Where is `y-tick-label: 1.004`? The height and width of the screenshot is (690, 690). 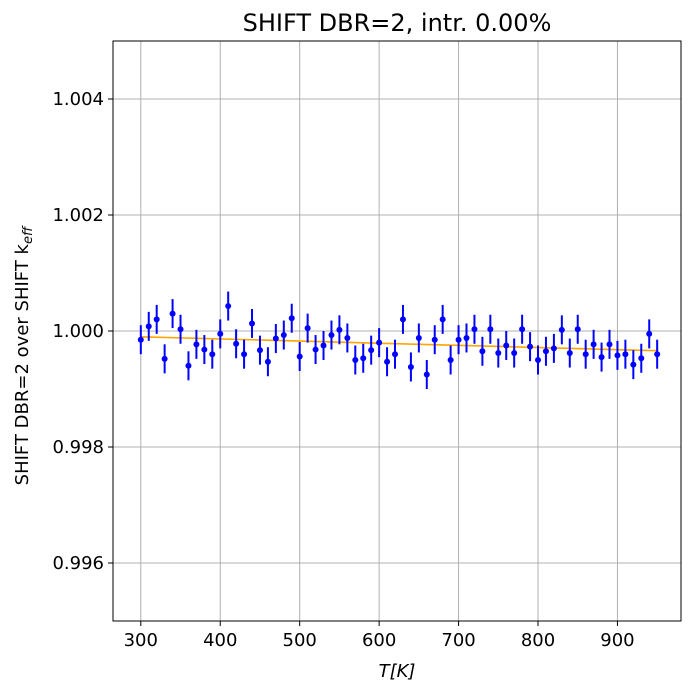
y-tick-label: 1.004 is located at coordinates (78, 99).